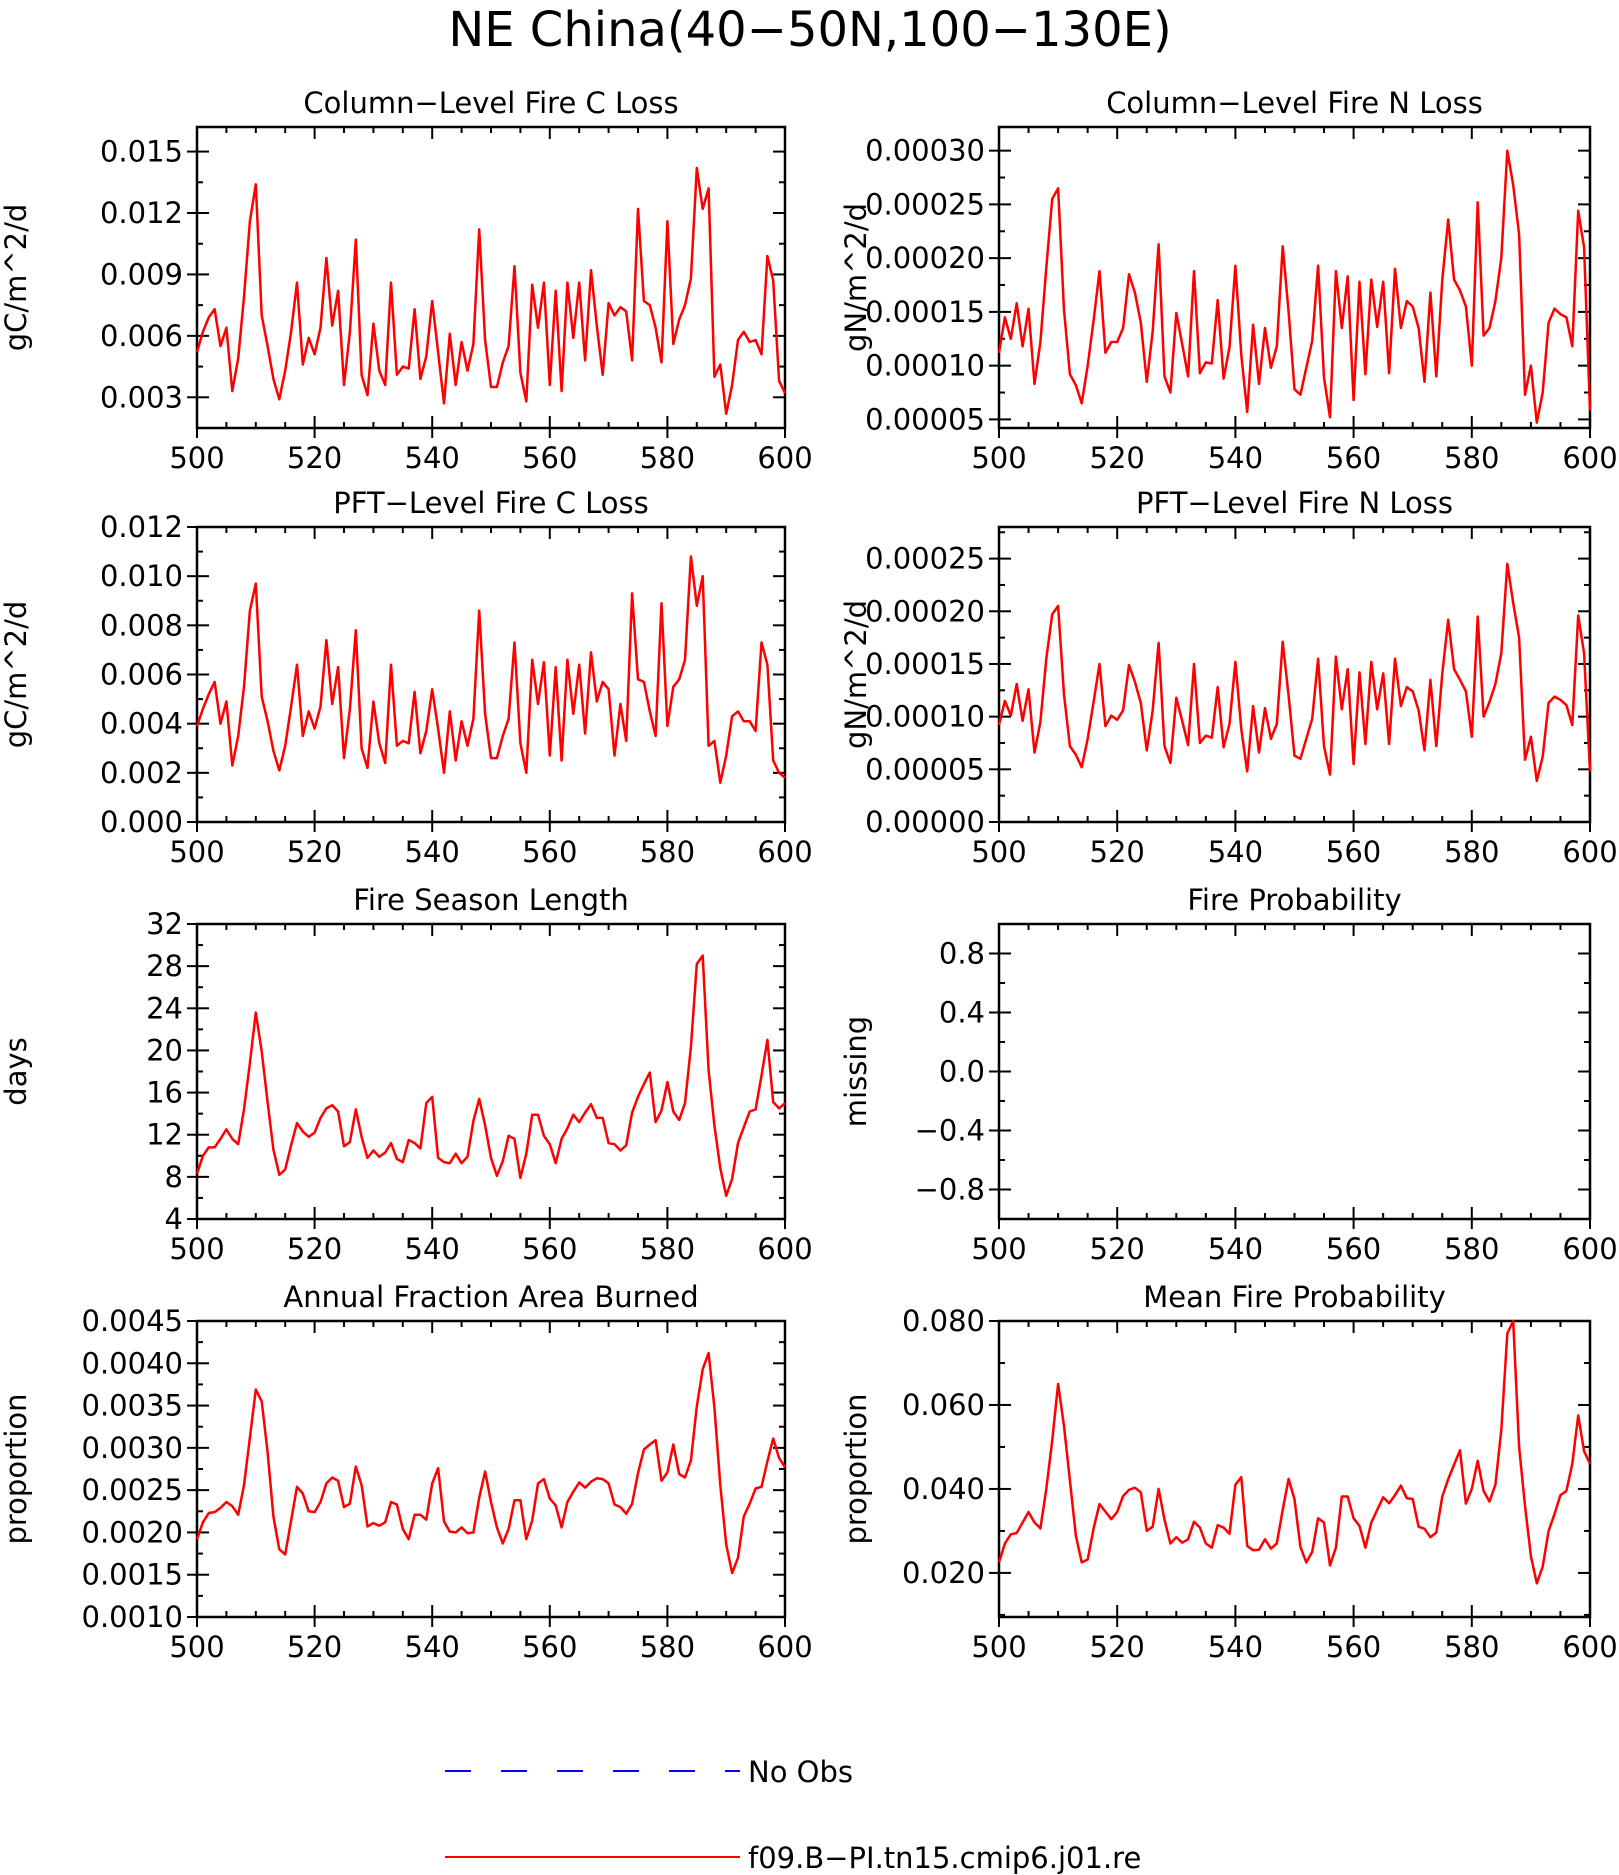 The height and width of the screenshot is (1875, 1619). Describe the element at coordinates (1294, 103) in the screenshot. I see `panel-title: Column−Level Fire N Loss` at that location.